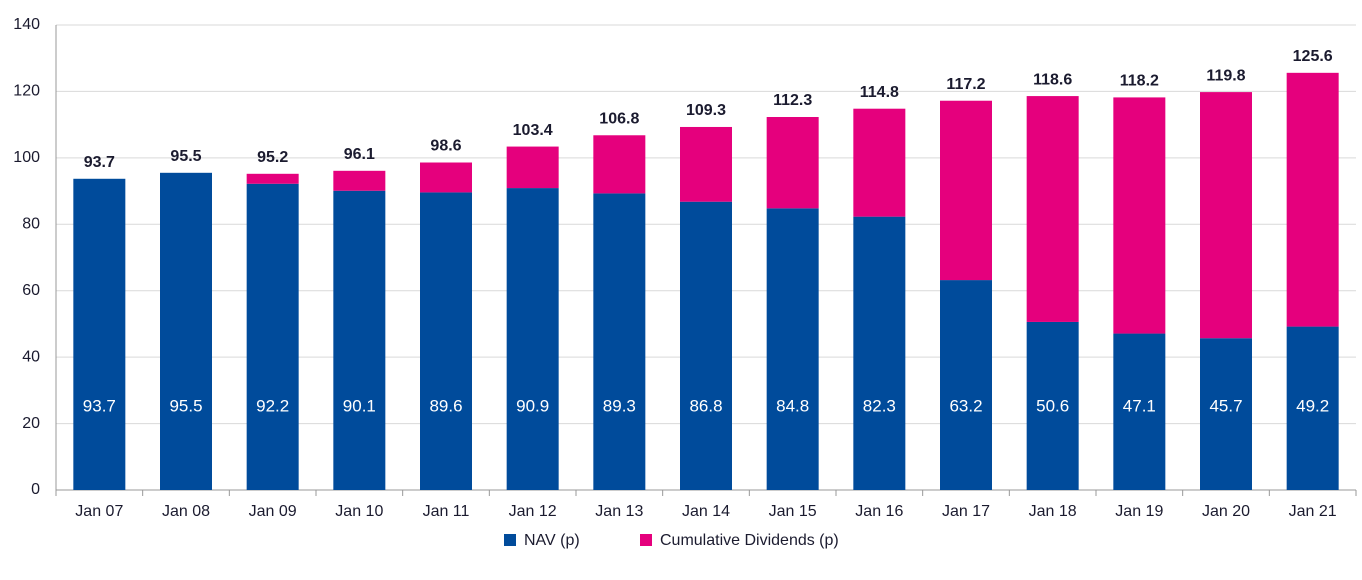 The height and width of the screenshot is (580, 1362). What do you see at coordinates (965, 405) in the screenshot?
I see `value-label: 63.2` at bounding box center [965, 405].